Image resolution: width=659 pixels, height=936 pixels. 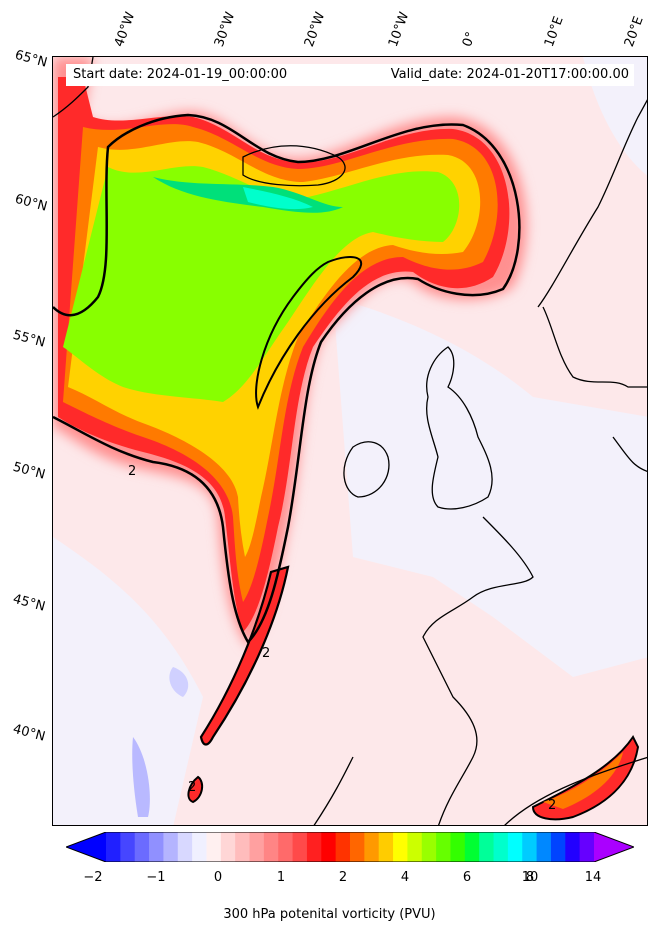 What do you see at coordinates (593, 877) in the screenshot?
I see `colorbar-tick-label: 14` at bounding box center [593, 877].